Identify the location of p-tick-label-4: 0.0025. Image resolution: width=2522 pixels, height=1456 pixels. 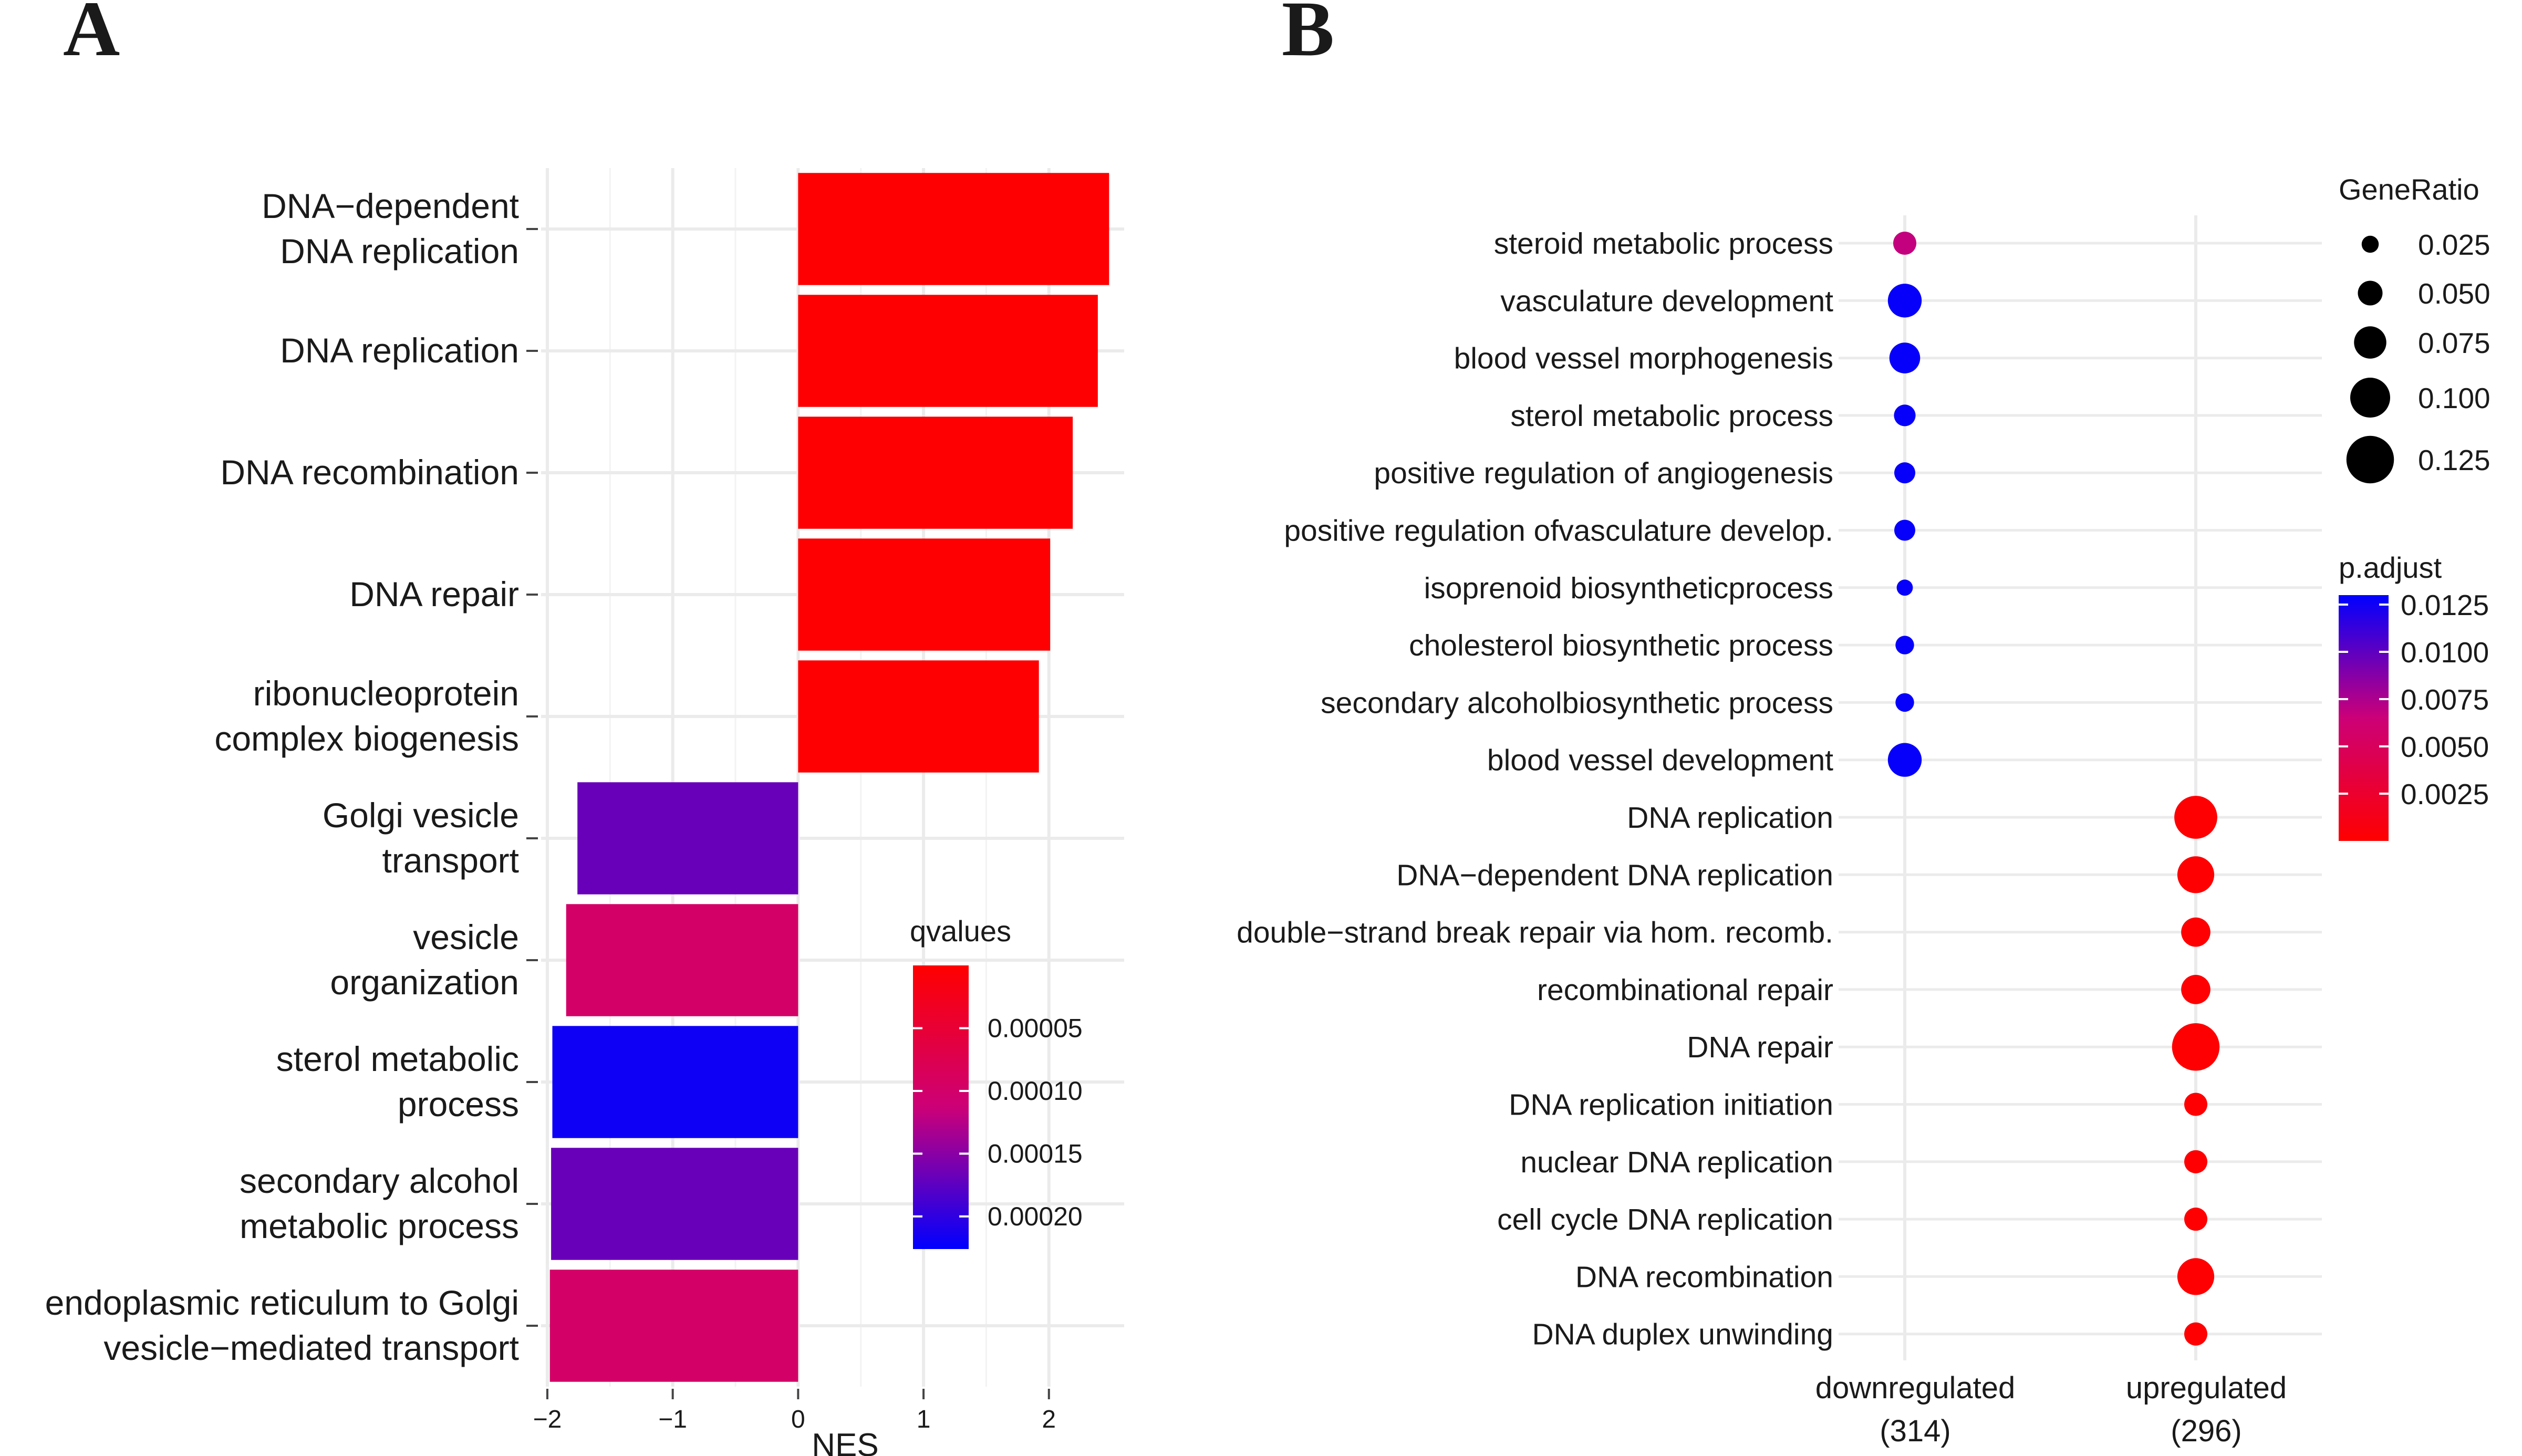
(2445, 794).